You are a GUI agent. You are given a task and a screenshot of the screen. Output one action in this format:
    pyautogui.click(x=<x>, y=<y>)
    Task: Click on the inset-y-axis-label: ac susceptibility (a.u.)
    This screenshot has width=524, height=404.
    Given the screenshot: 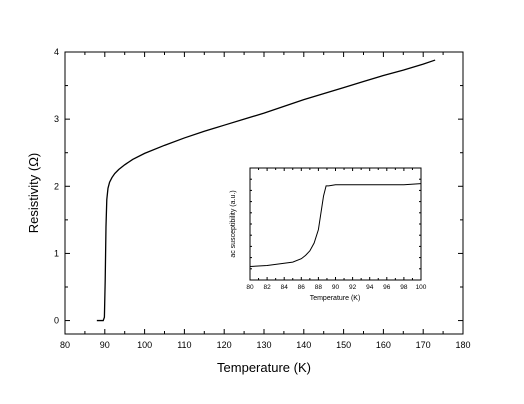 What is the action you would take?
    pyautogui.click(x=233, y=223)
    